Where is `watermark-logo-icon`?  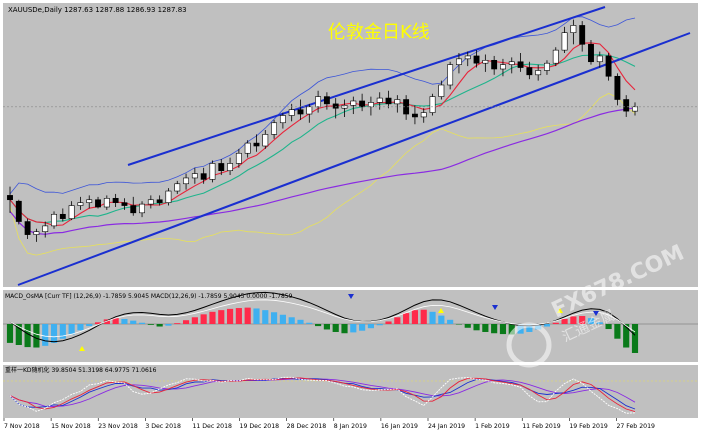 watermark-logo-icon is located at coordinates (529, 345).